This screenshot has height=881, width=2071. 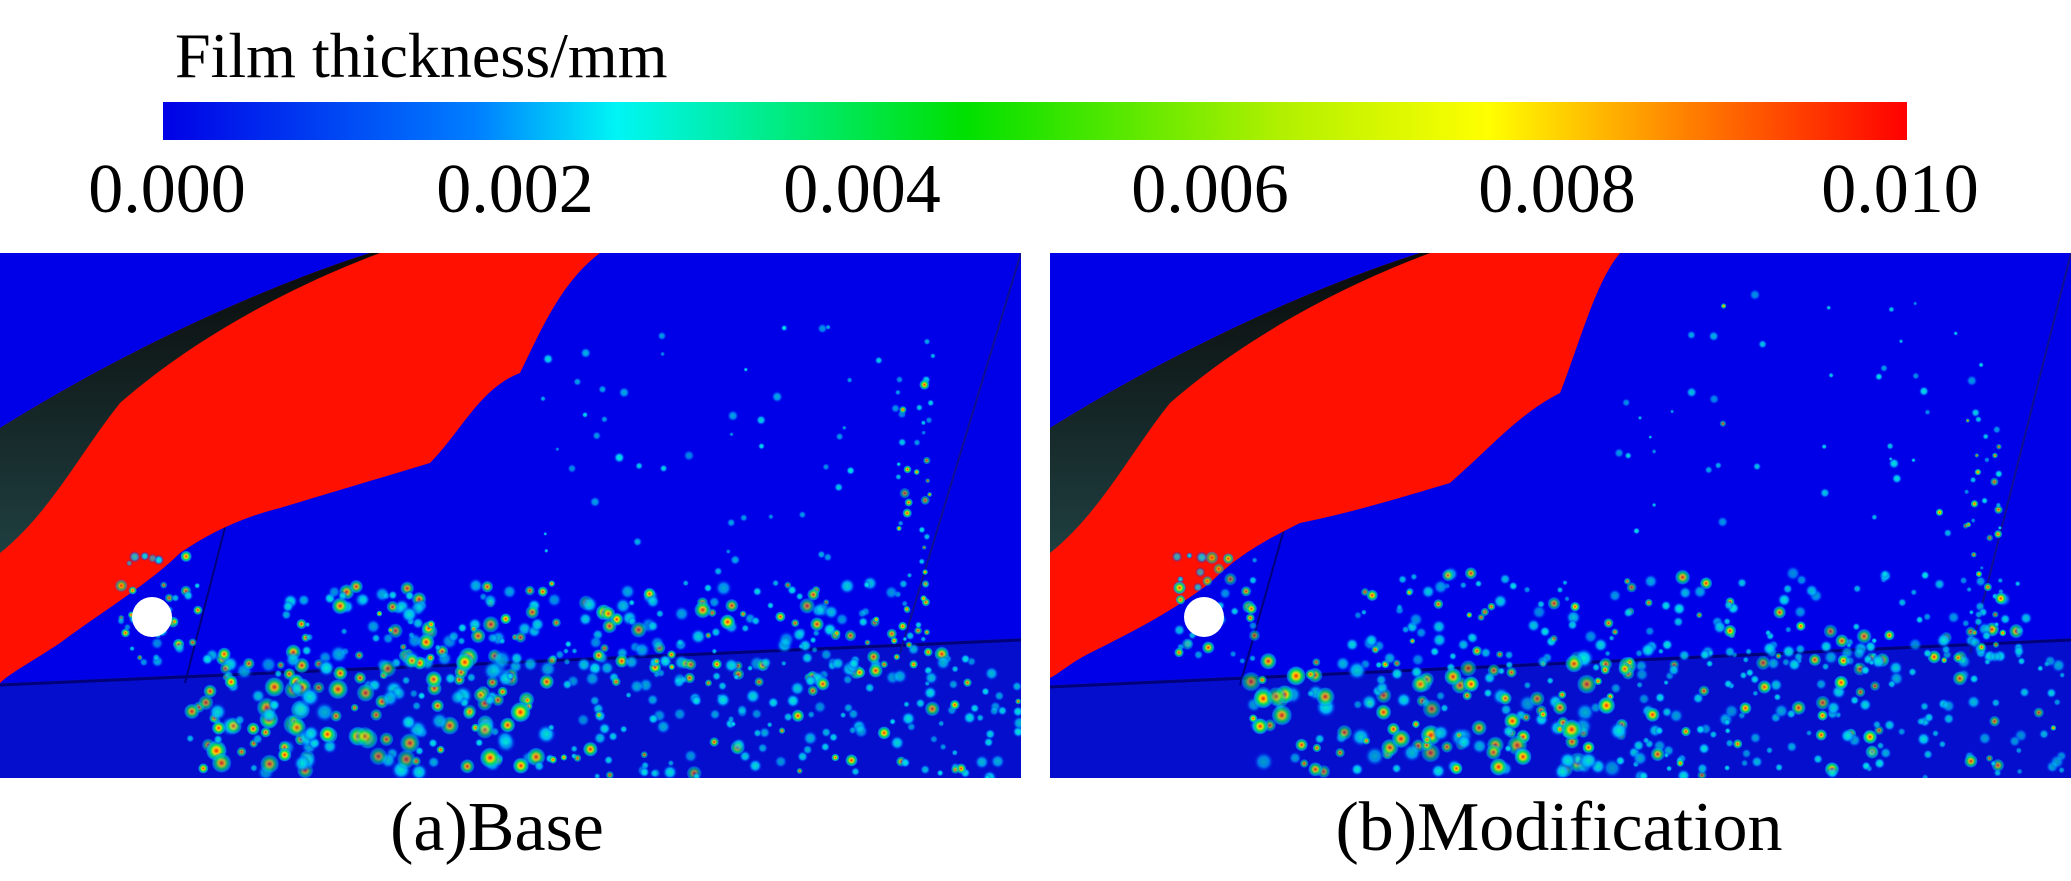 I want to click on colorbar-tick-label: 0.008, so click(x=1557, y=189).